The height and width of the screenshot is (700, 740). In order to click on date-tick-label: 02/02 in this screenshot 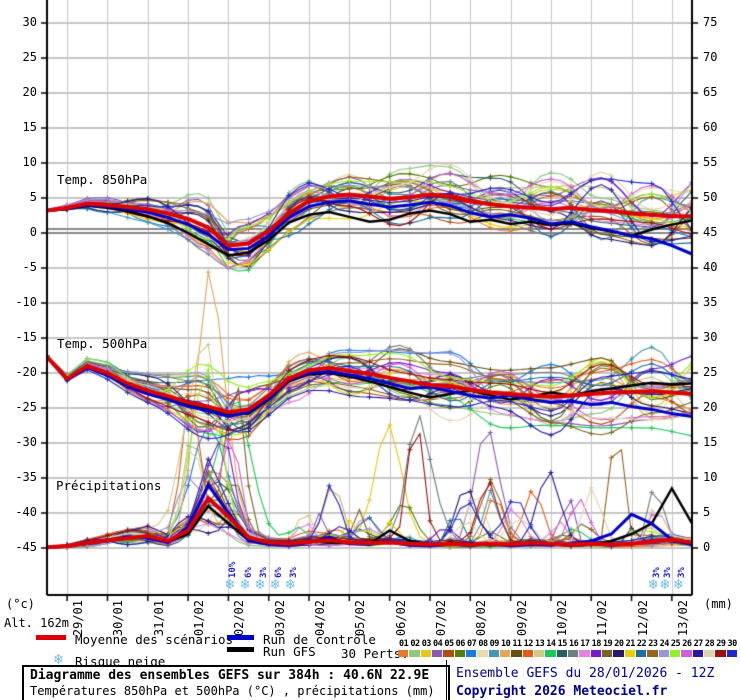, I will do `click(239, 618)`.